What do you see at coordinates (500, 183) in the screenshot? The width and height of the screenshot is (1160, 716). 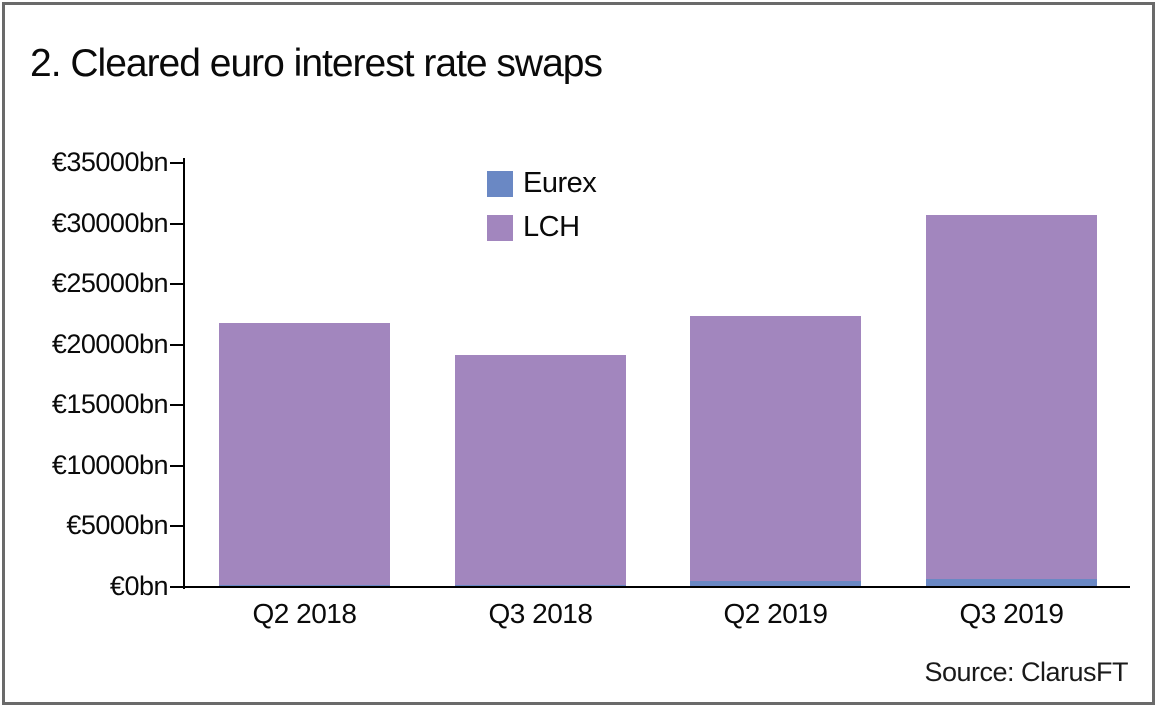 I see `eurex-swatch-icon` at bounding box center [500, 183].